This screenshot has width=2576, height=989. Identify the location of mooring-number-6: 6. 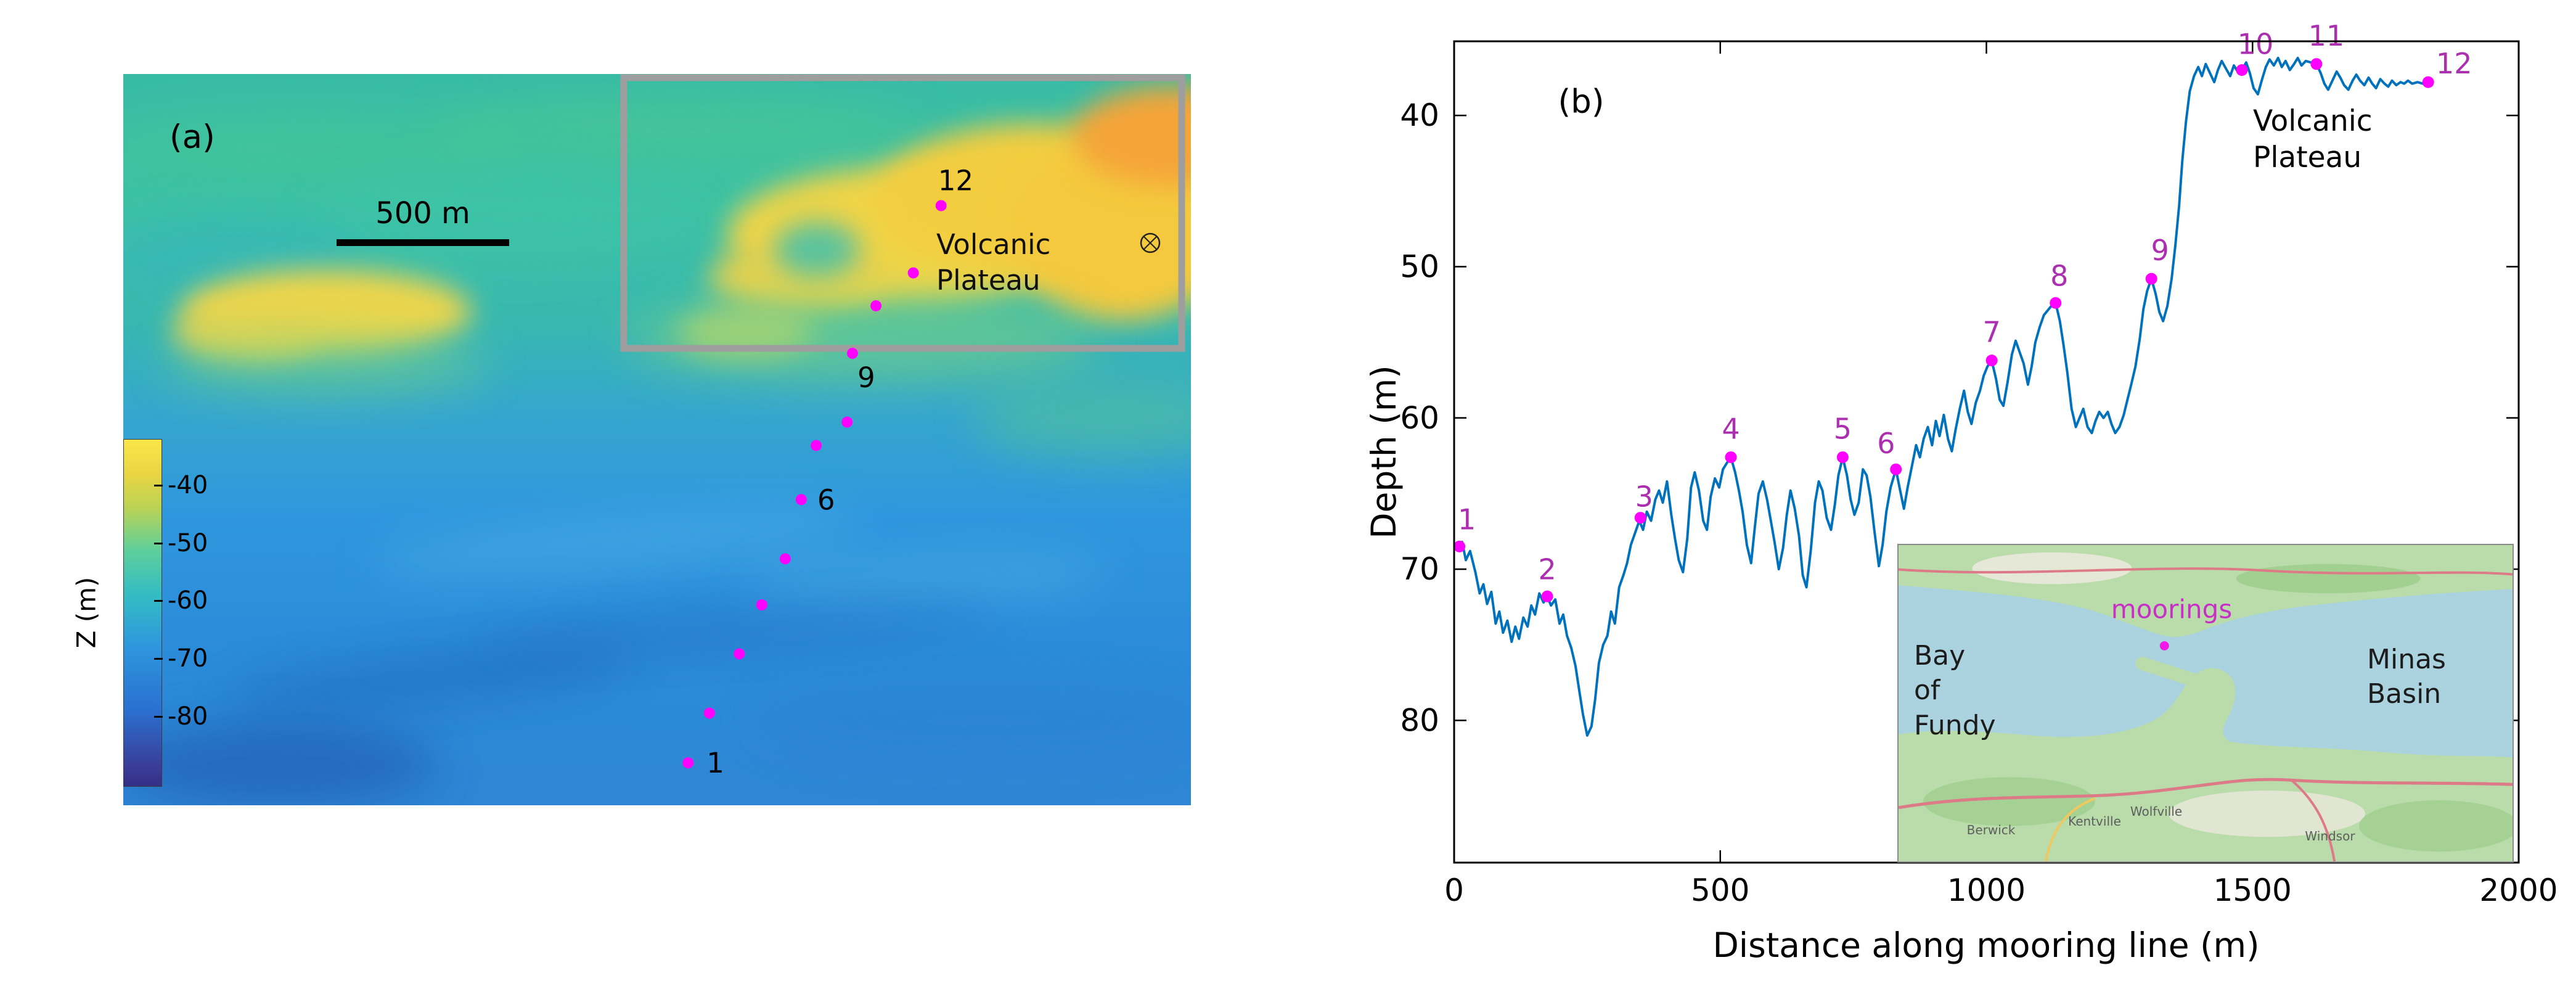
(1886, 443).